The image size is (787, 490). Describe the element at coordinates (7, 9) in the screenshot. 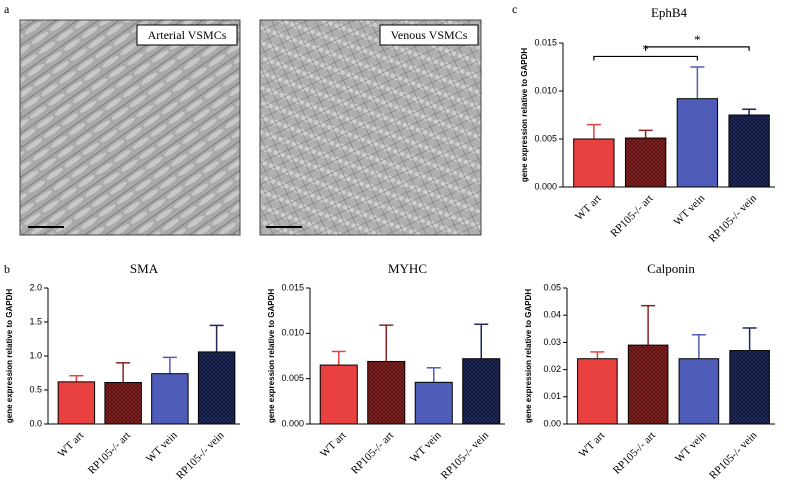

I see `panel-label: a` at that location.